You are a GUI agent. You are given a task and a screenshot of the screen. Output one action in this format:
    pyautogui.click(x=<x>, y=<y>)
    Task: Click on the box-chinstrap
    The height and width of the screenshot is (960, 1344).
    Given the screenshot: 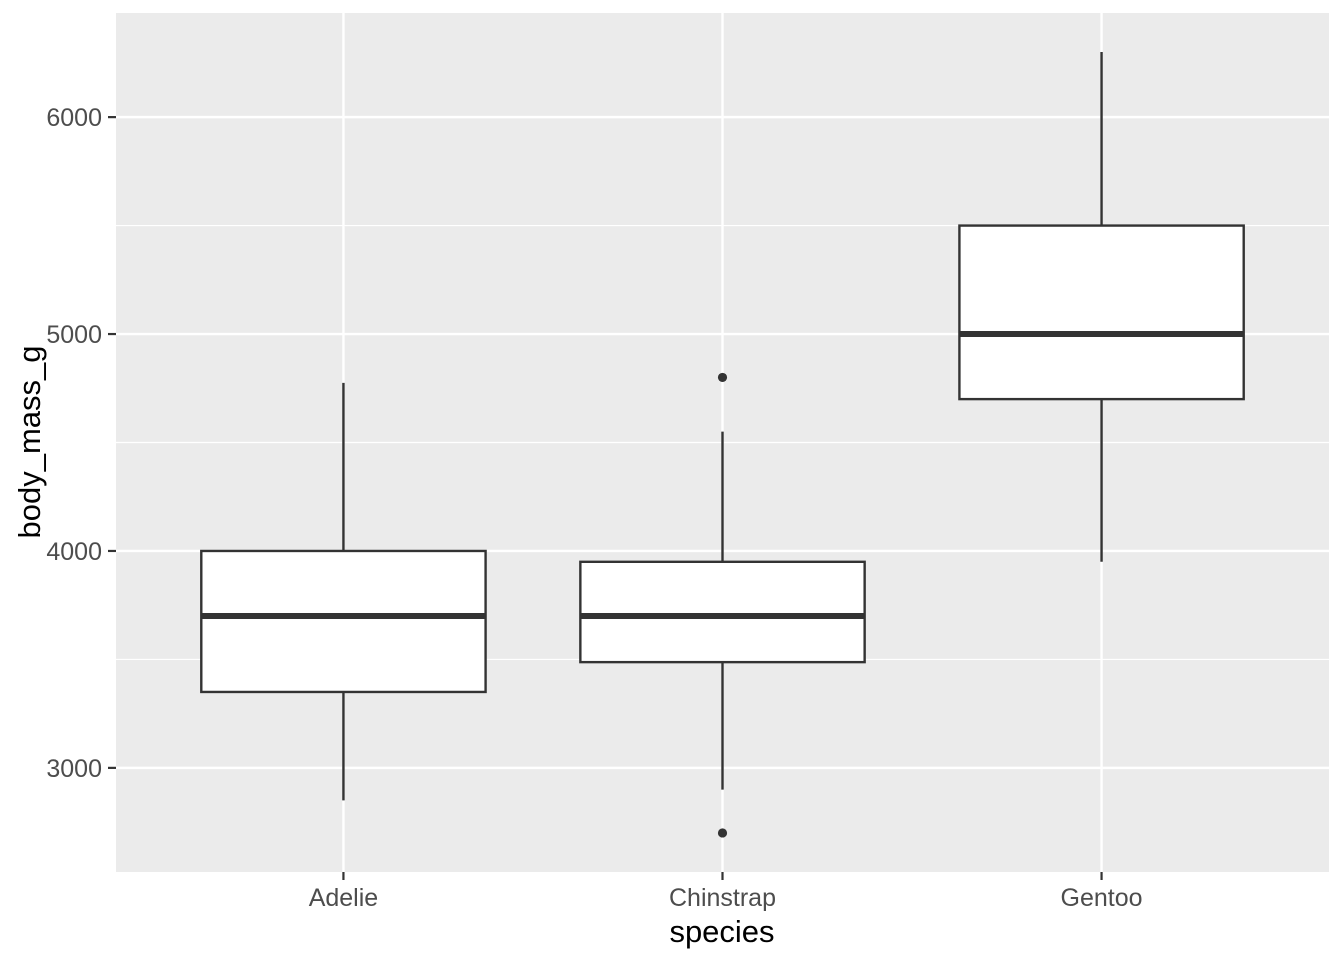 What is the action you would take?
    pyautogui.click(x=722, y=612)
    